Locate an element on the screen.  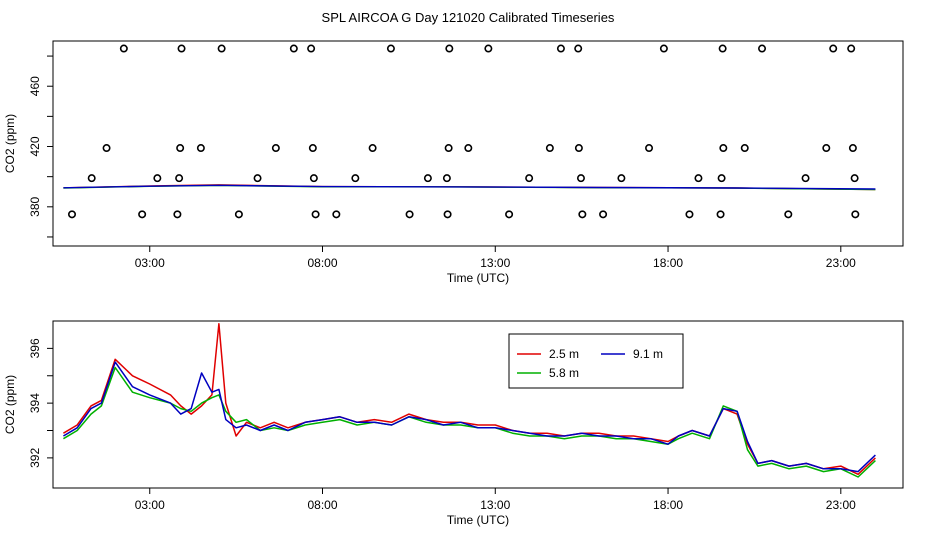
y-tick-label: 396 is located at coordinates (35, 348).